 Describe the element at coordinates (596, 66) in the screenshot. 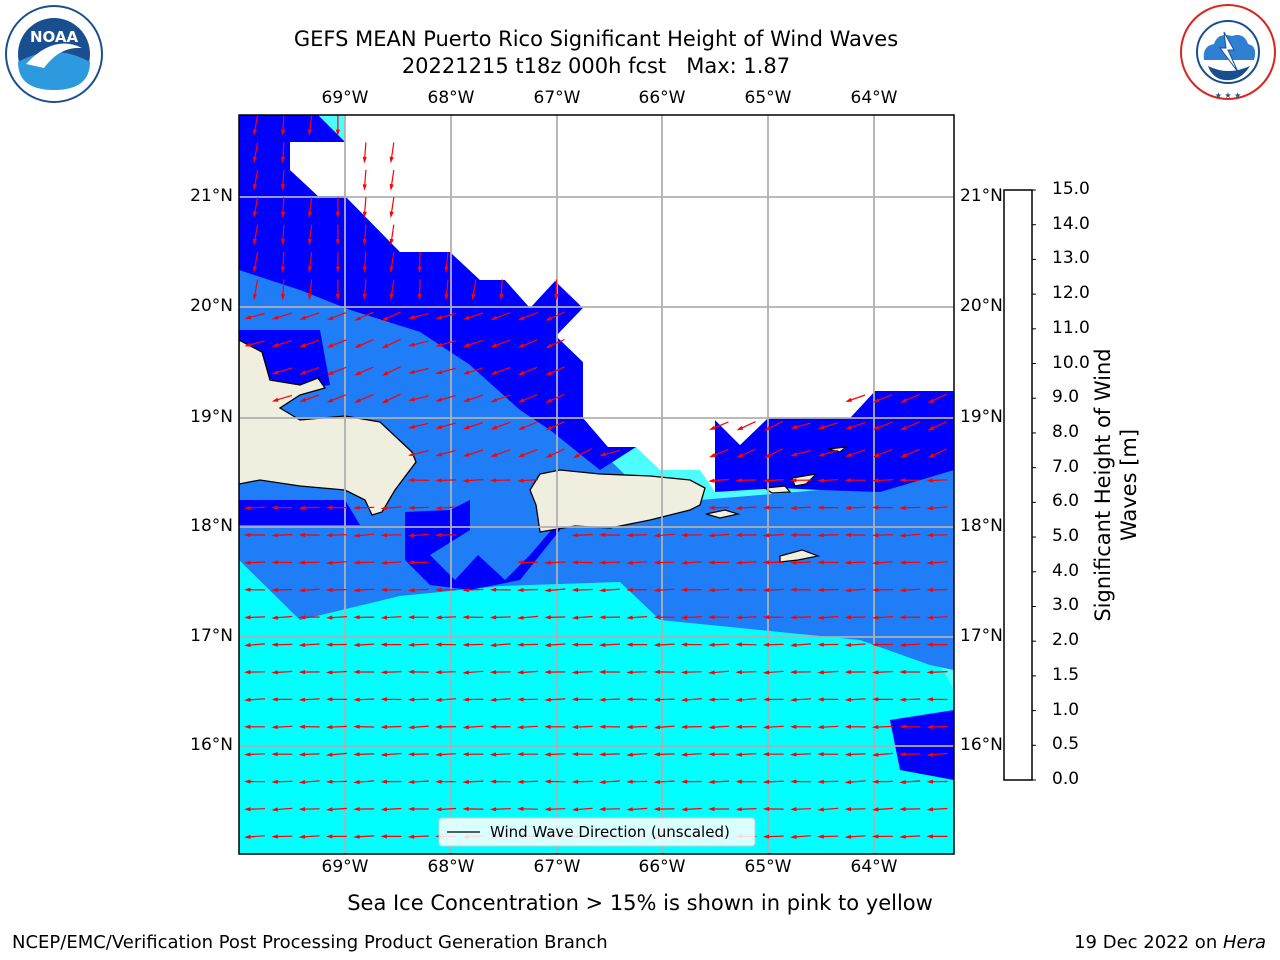

I see `chart-subtitle: 20221215 t18z 000h fcst Max: 1.87` at that location.